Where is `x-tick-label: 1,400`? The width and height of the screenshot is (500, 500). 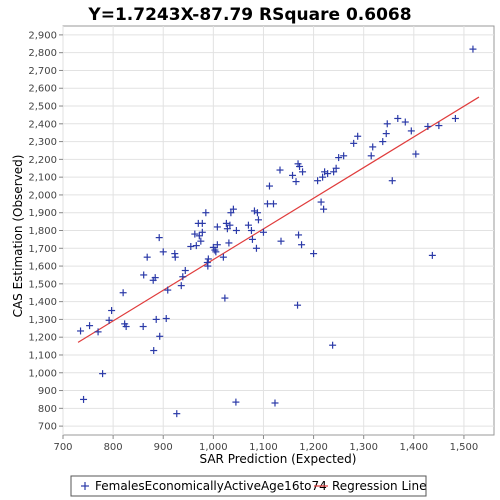
x-tick-label: 1,400 is located at coordinates (413, 447).